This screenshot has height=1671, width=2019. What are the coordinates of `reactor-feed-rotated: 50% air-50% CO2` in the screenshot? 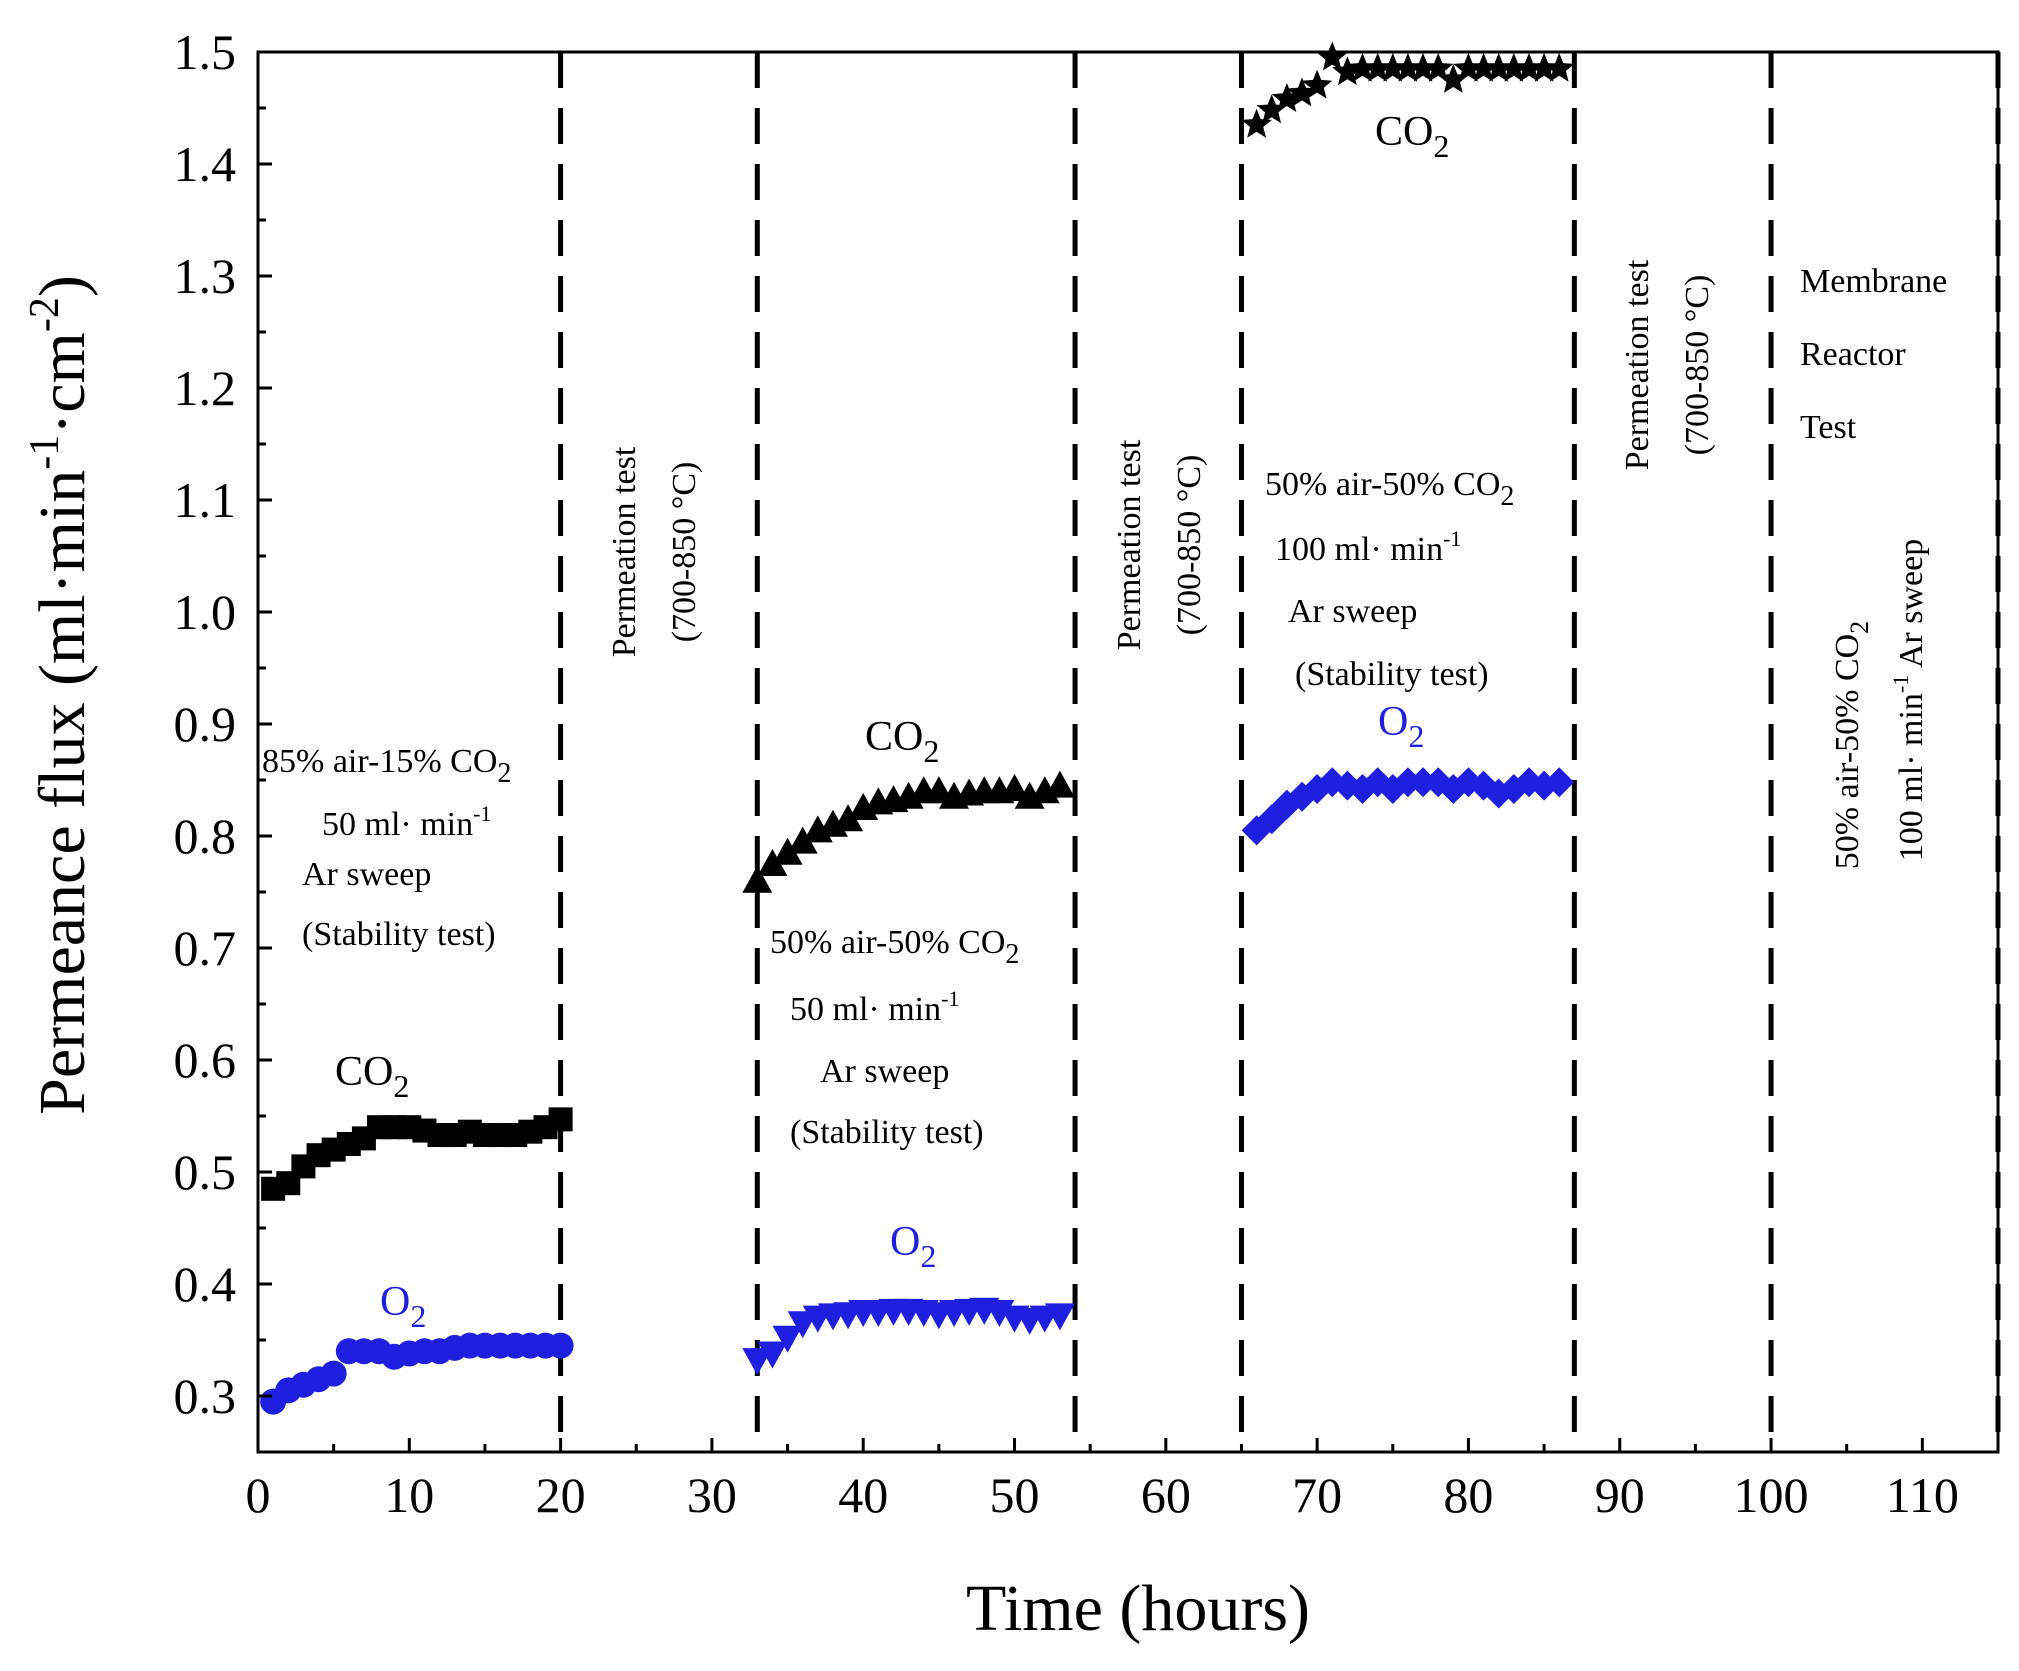 It's located at (1851, 745).